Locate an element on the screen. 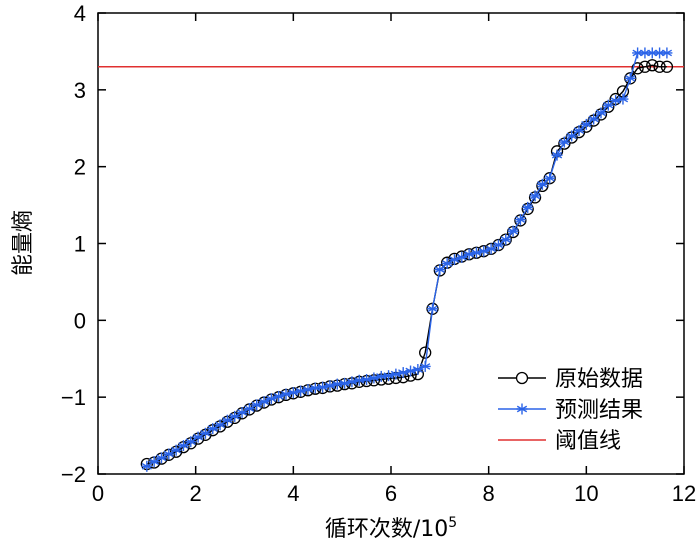 This screenshot has height=551, width=700. x-axis-label: 循环次数/105 is located at coordinates (391, 528).